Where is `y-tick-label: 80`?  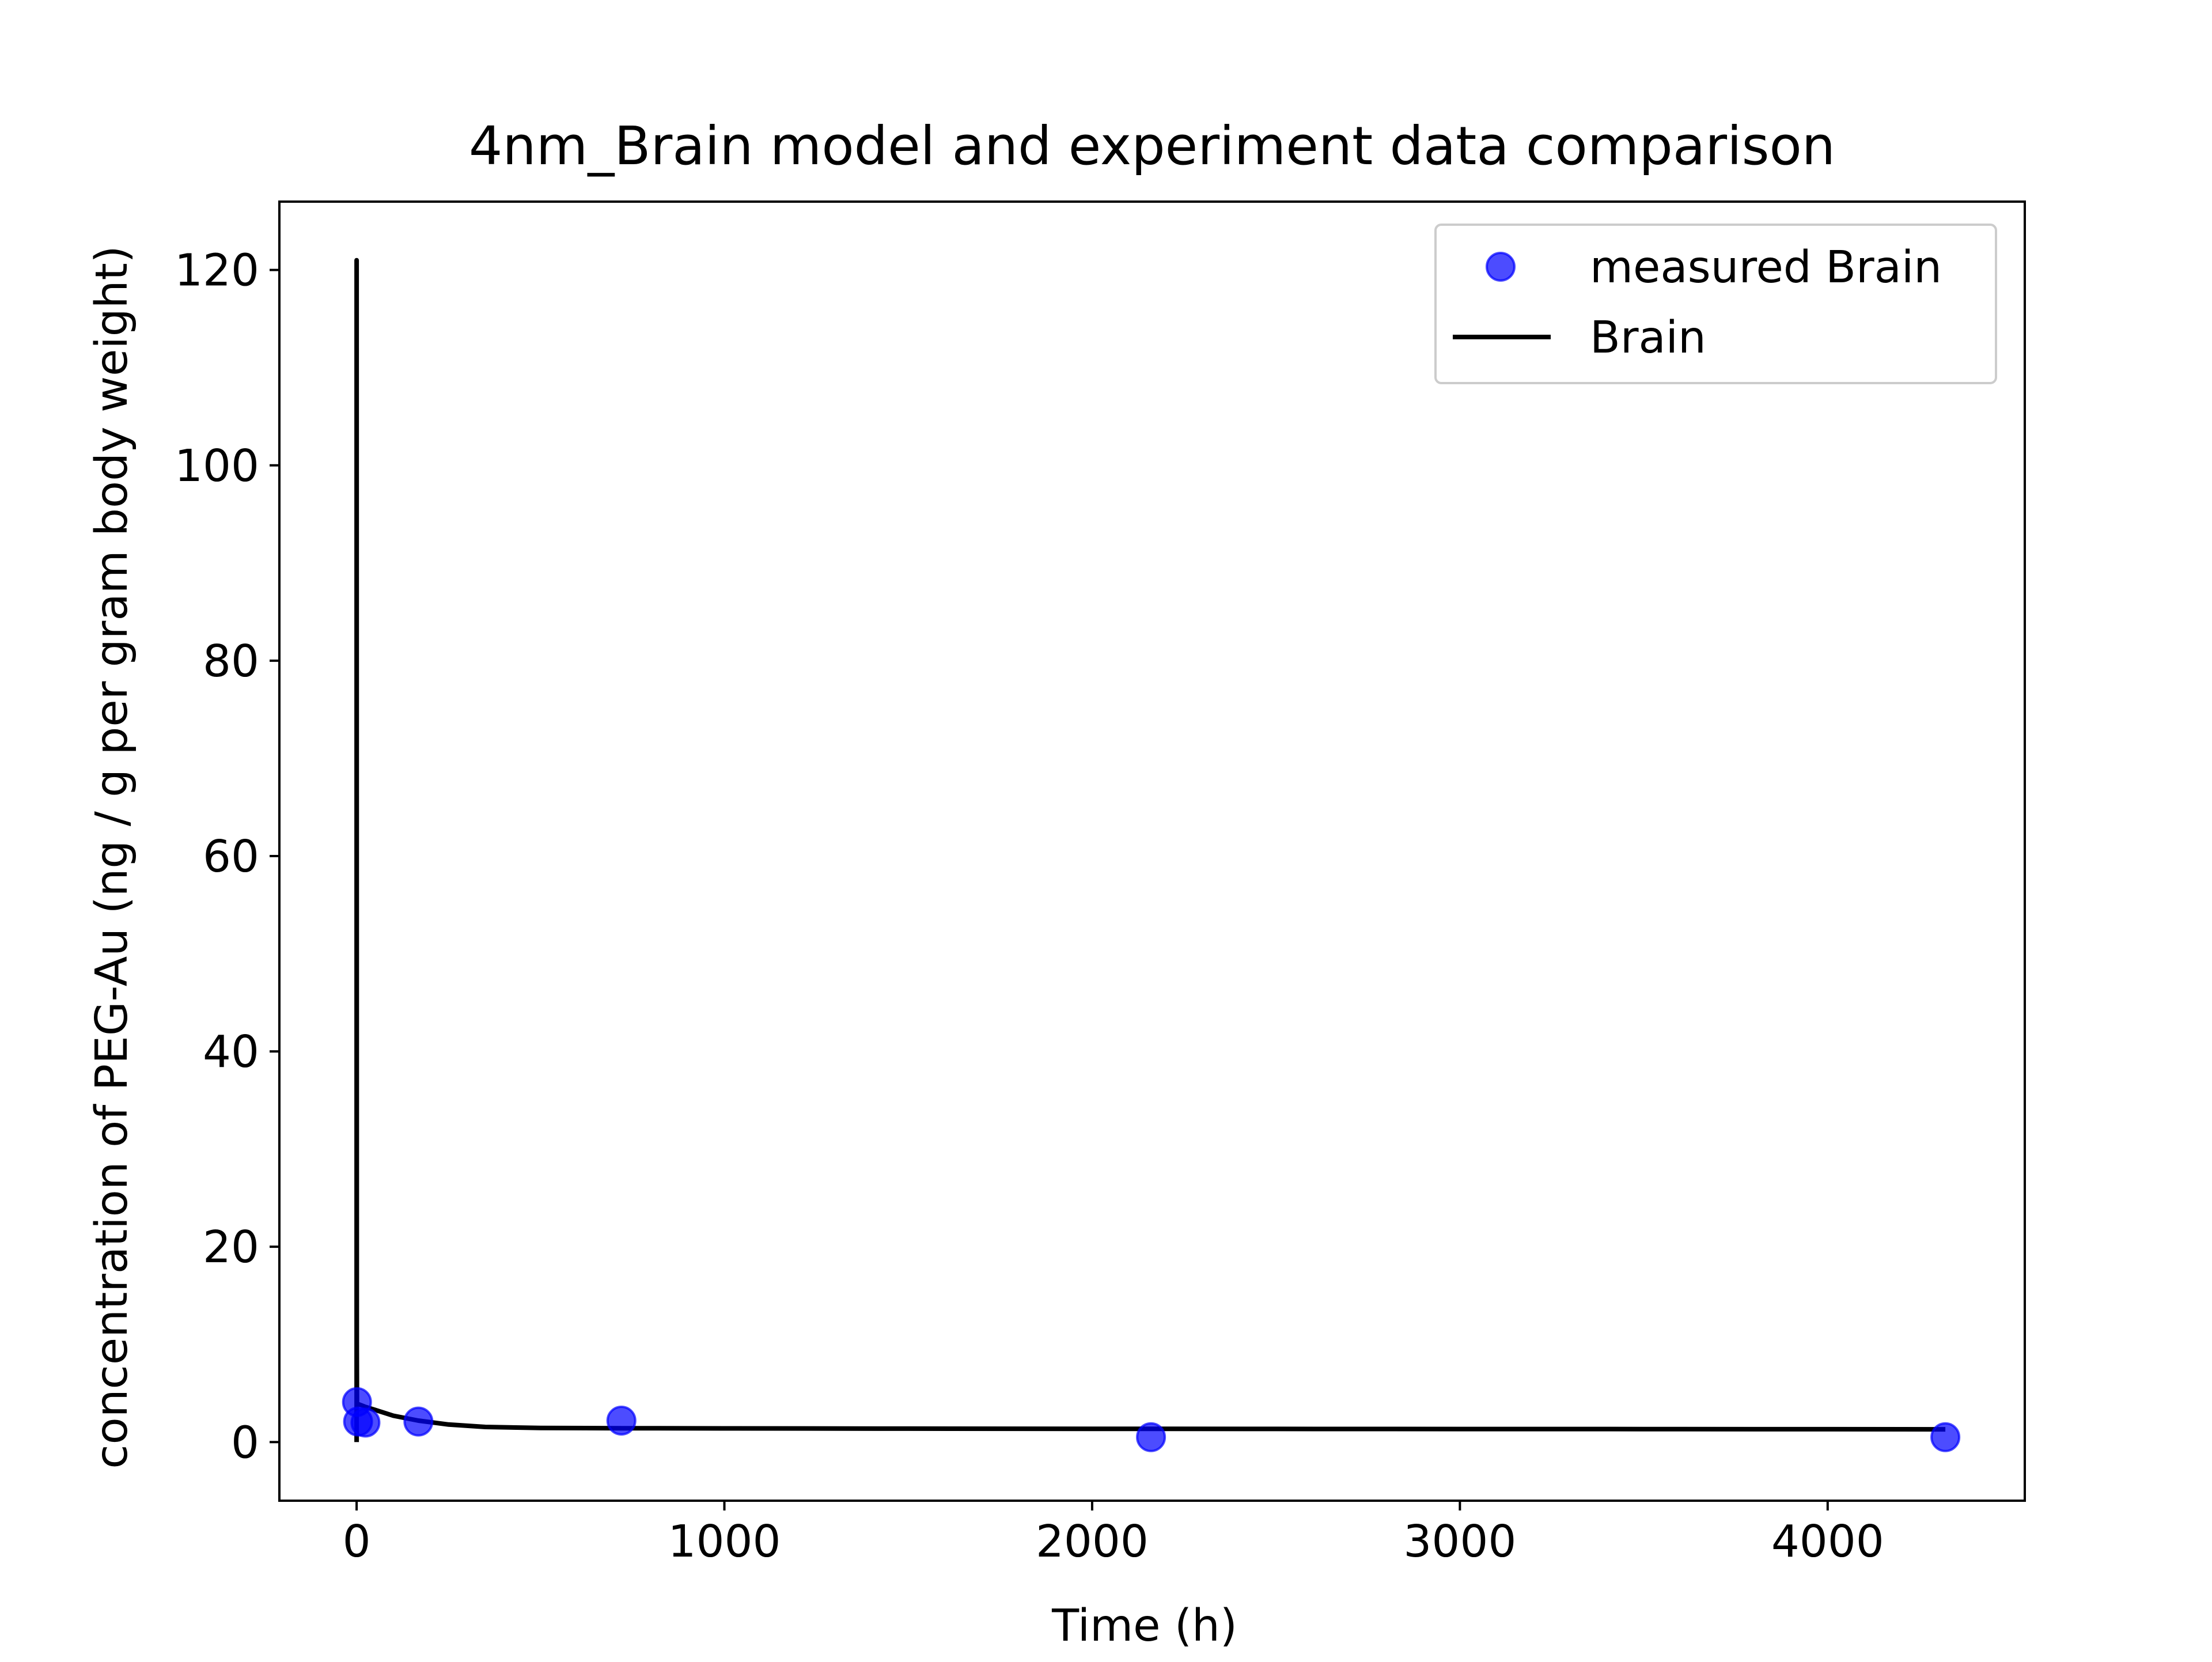 y-tick-label: 80 is located at coordinates (231, 661).